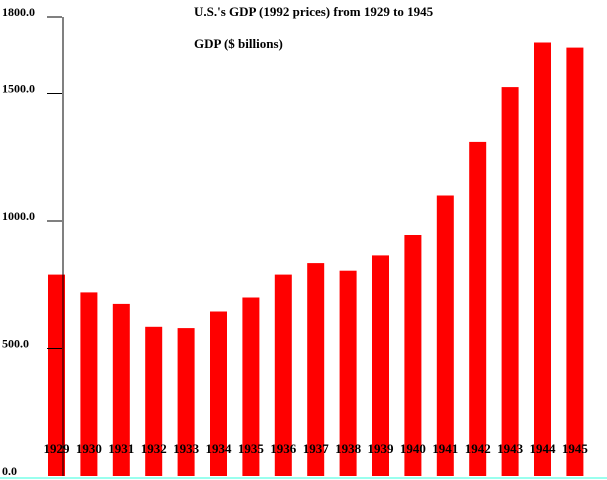 The width and height of the screenshot is (607, 480). Describe the element at coordinates (9, 471) in the screenshot. I see `y-tick-label: 0.0` at that location.